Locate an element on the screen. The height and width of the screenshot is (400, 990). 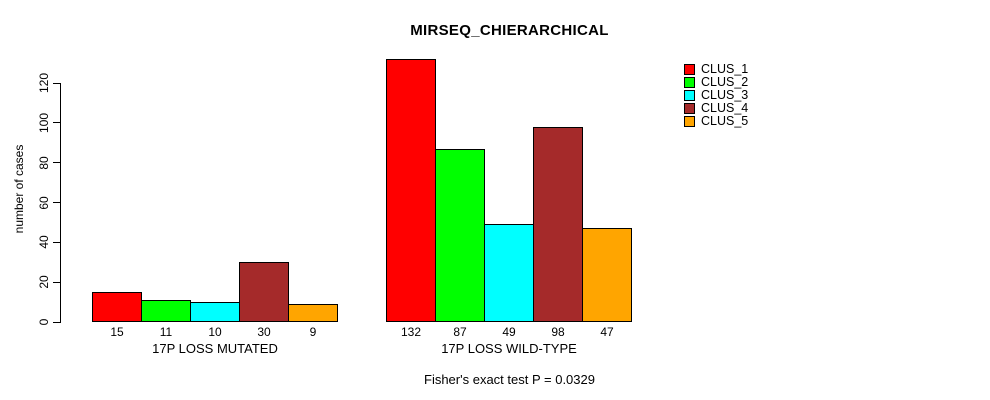
legend-item: CLUS_5 is located at coordinates (716, 121).